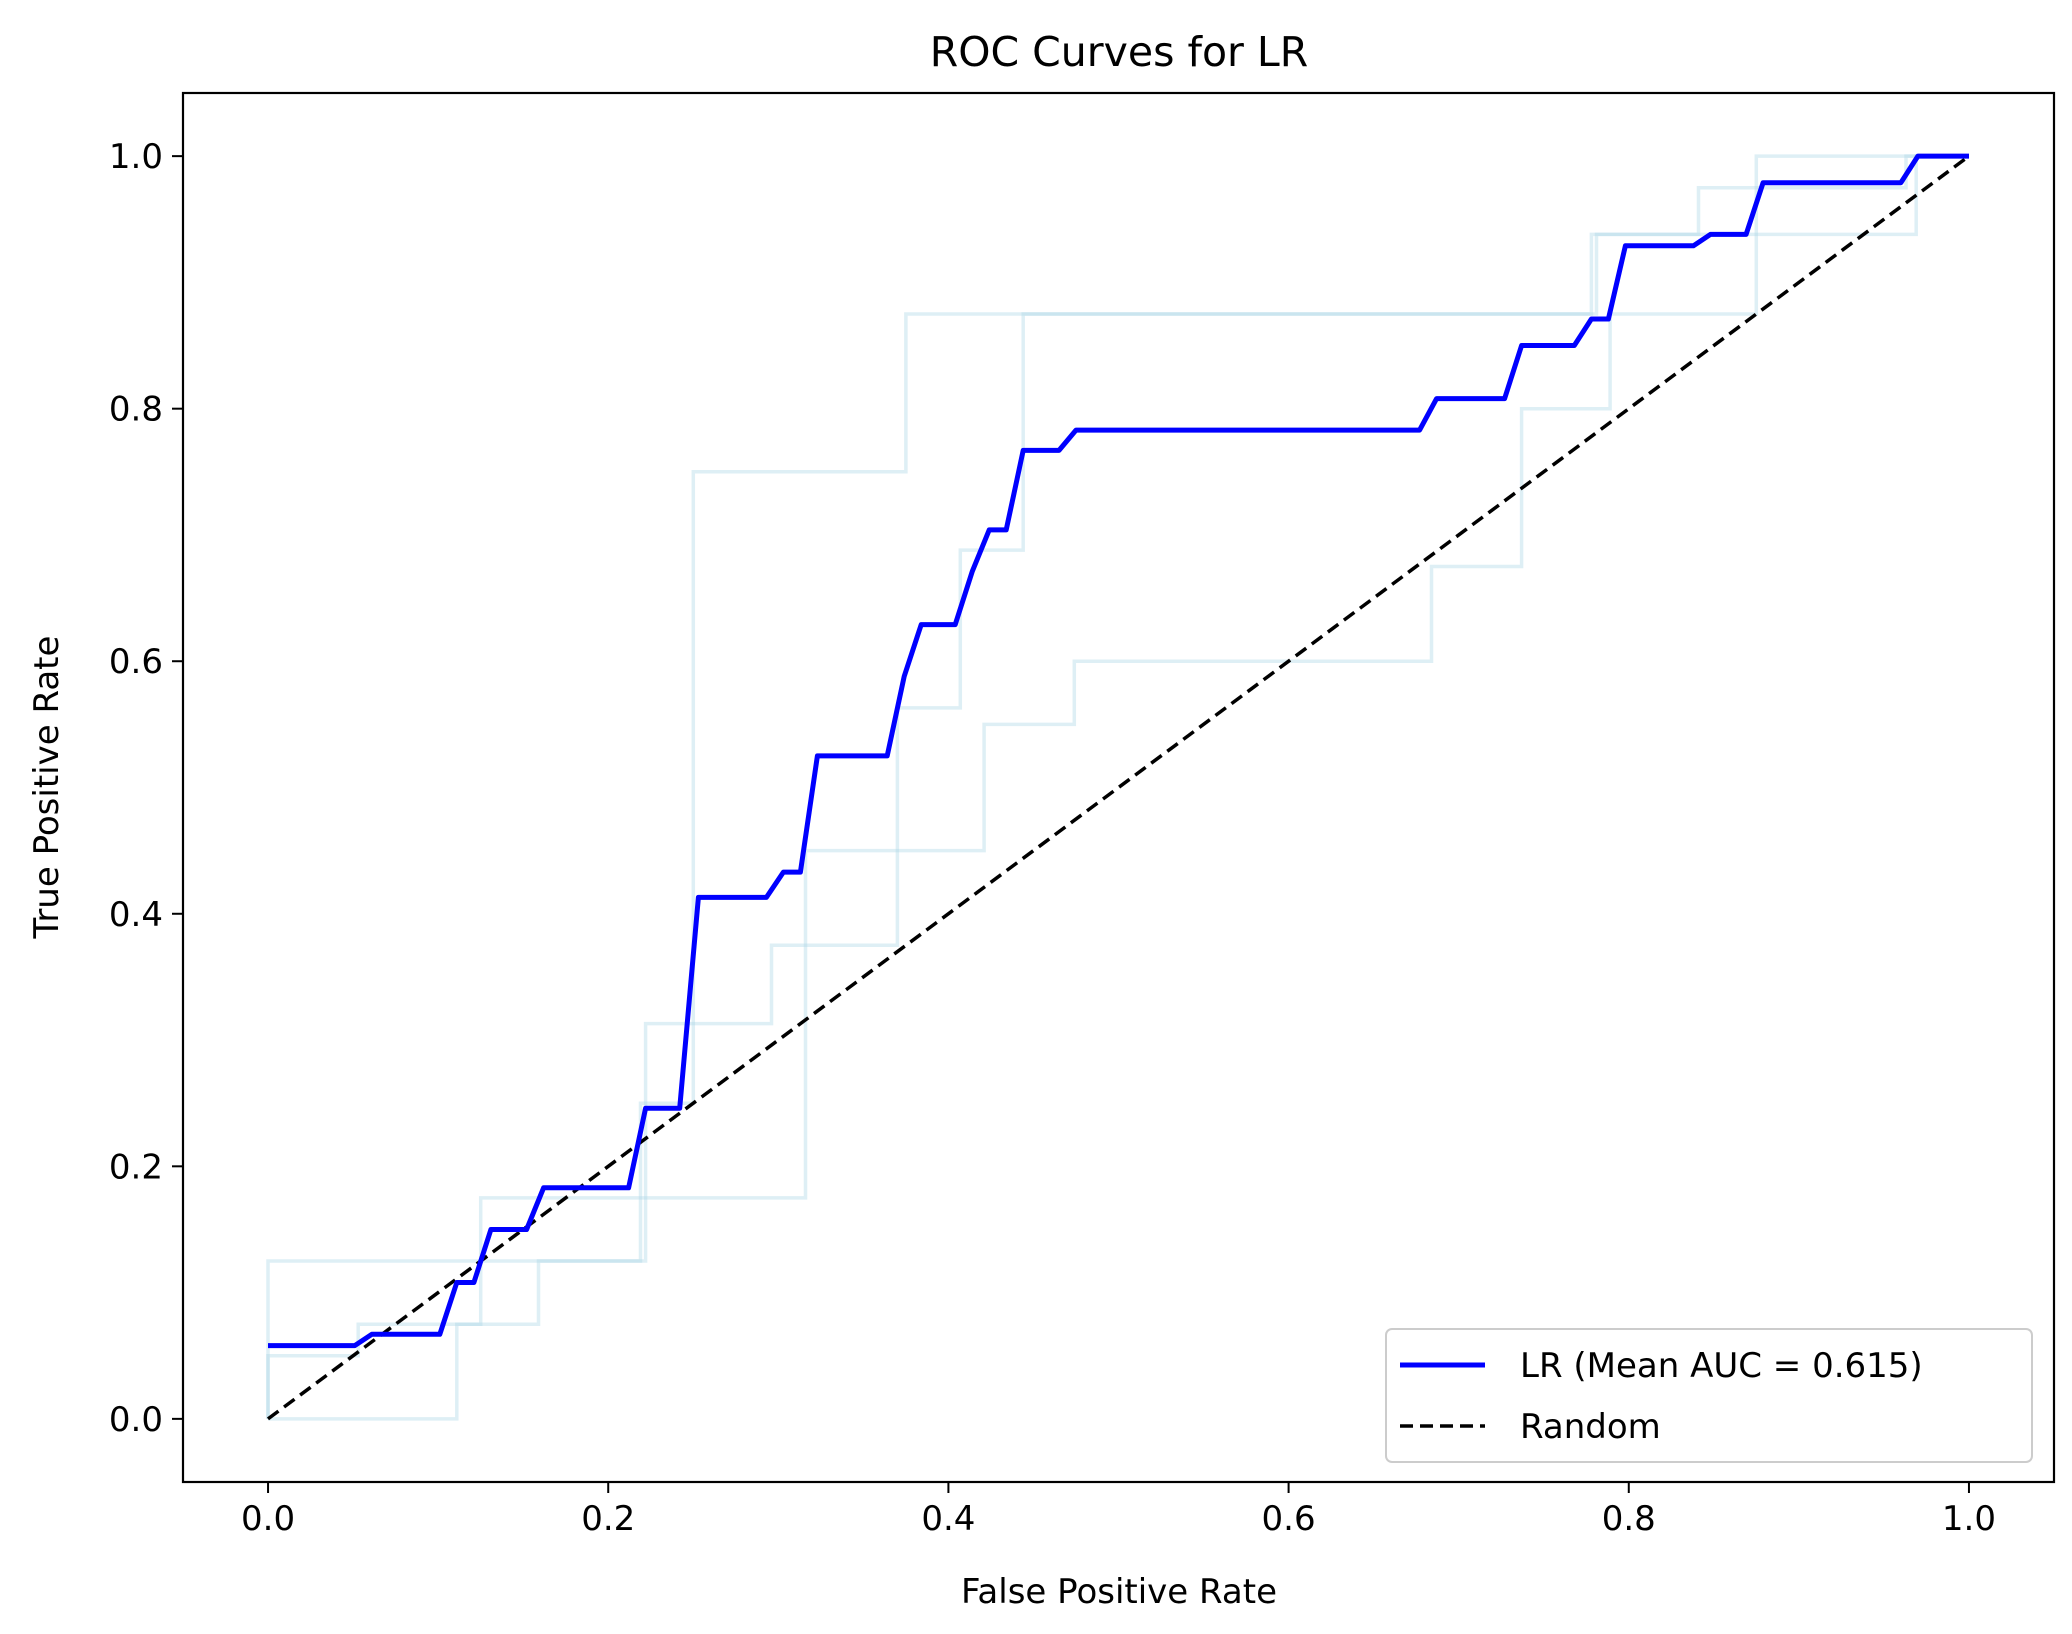 The image size is (2072, 1634). Describe the element at coordinates (1969, 1519) in the screenshot. I see `x-tick-label: 1.0` at that location.